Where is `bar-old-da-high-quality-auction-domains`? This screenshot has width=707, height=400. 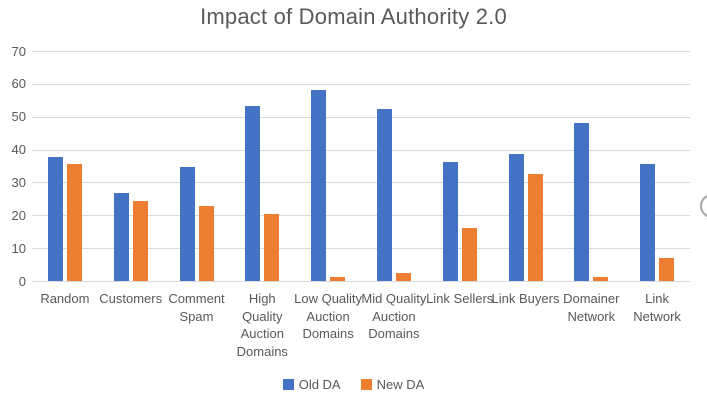
bar-old-da-high-quality-auction-domains is located at coordinates (253, 193).